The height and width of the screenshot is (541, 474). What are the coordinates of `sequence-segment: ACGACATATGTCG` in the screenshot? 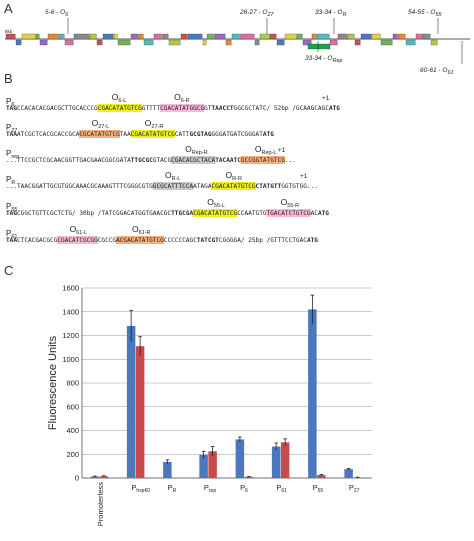 It's located at (140, 240).